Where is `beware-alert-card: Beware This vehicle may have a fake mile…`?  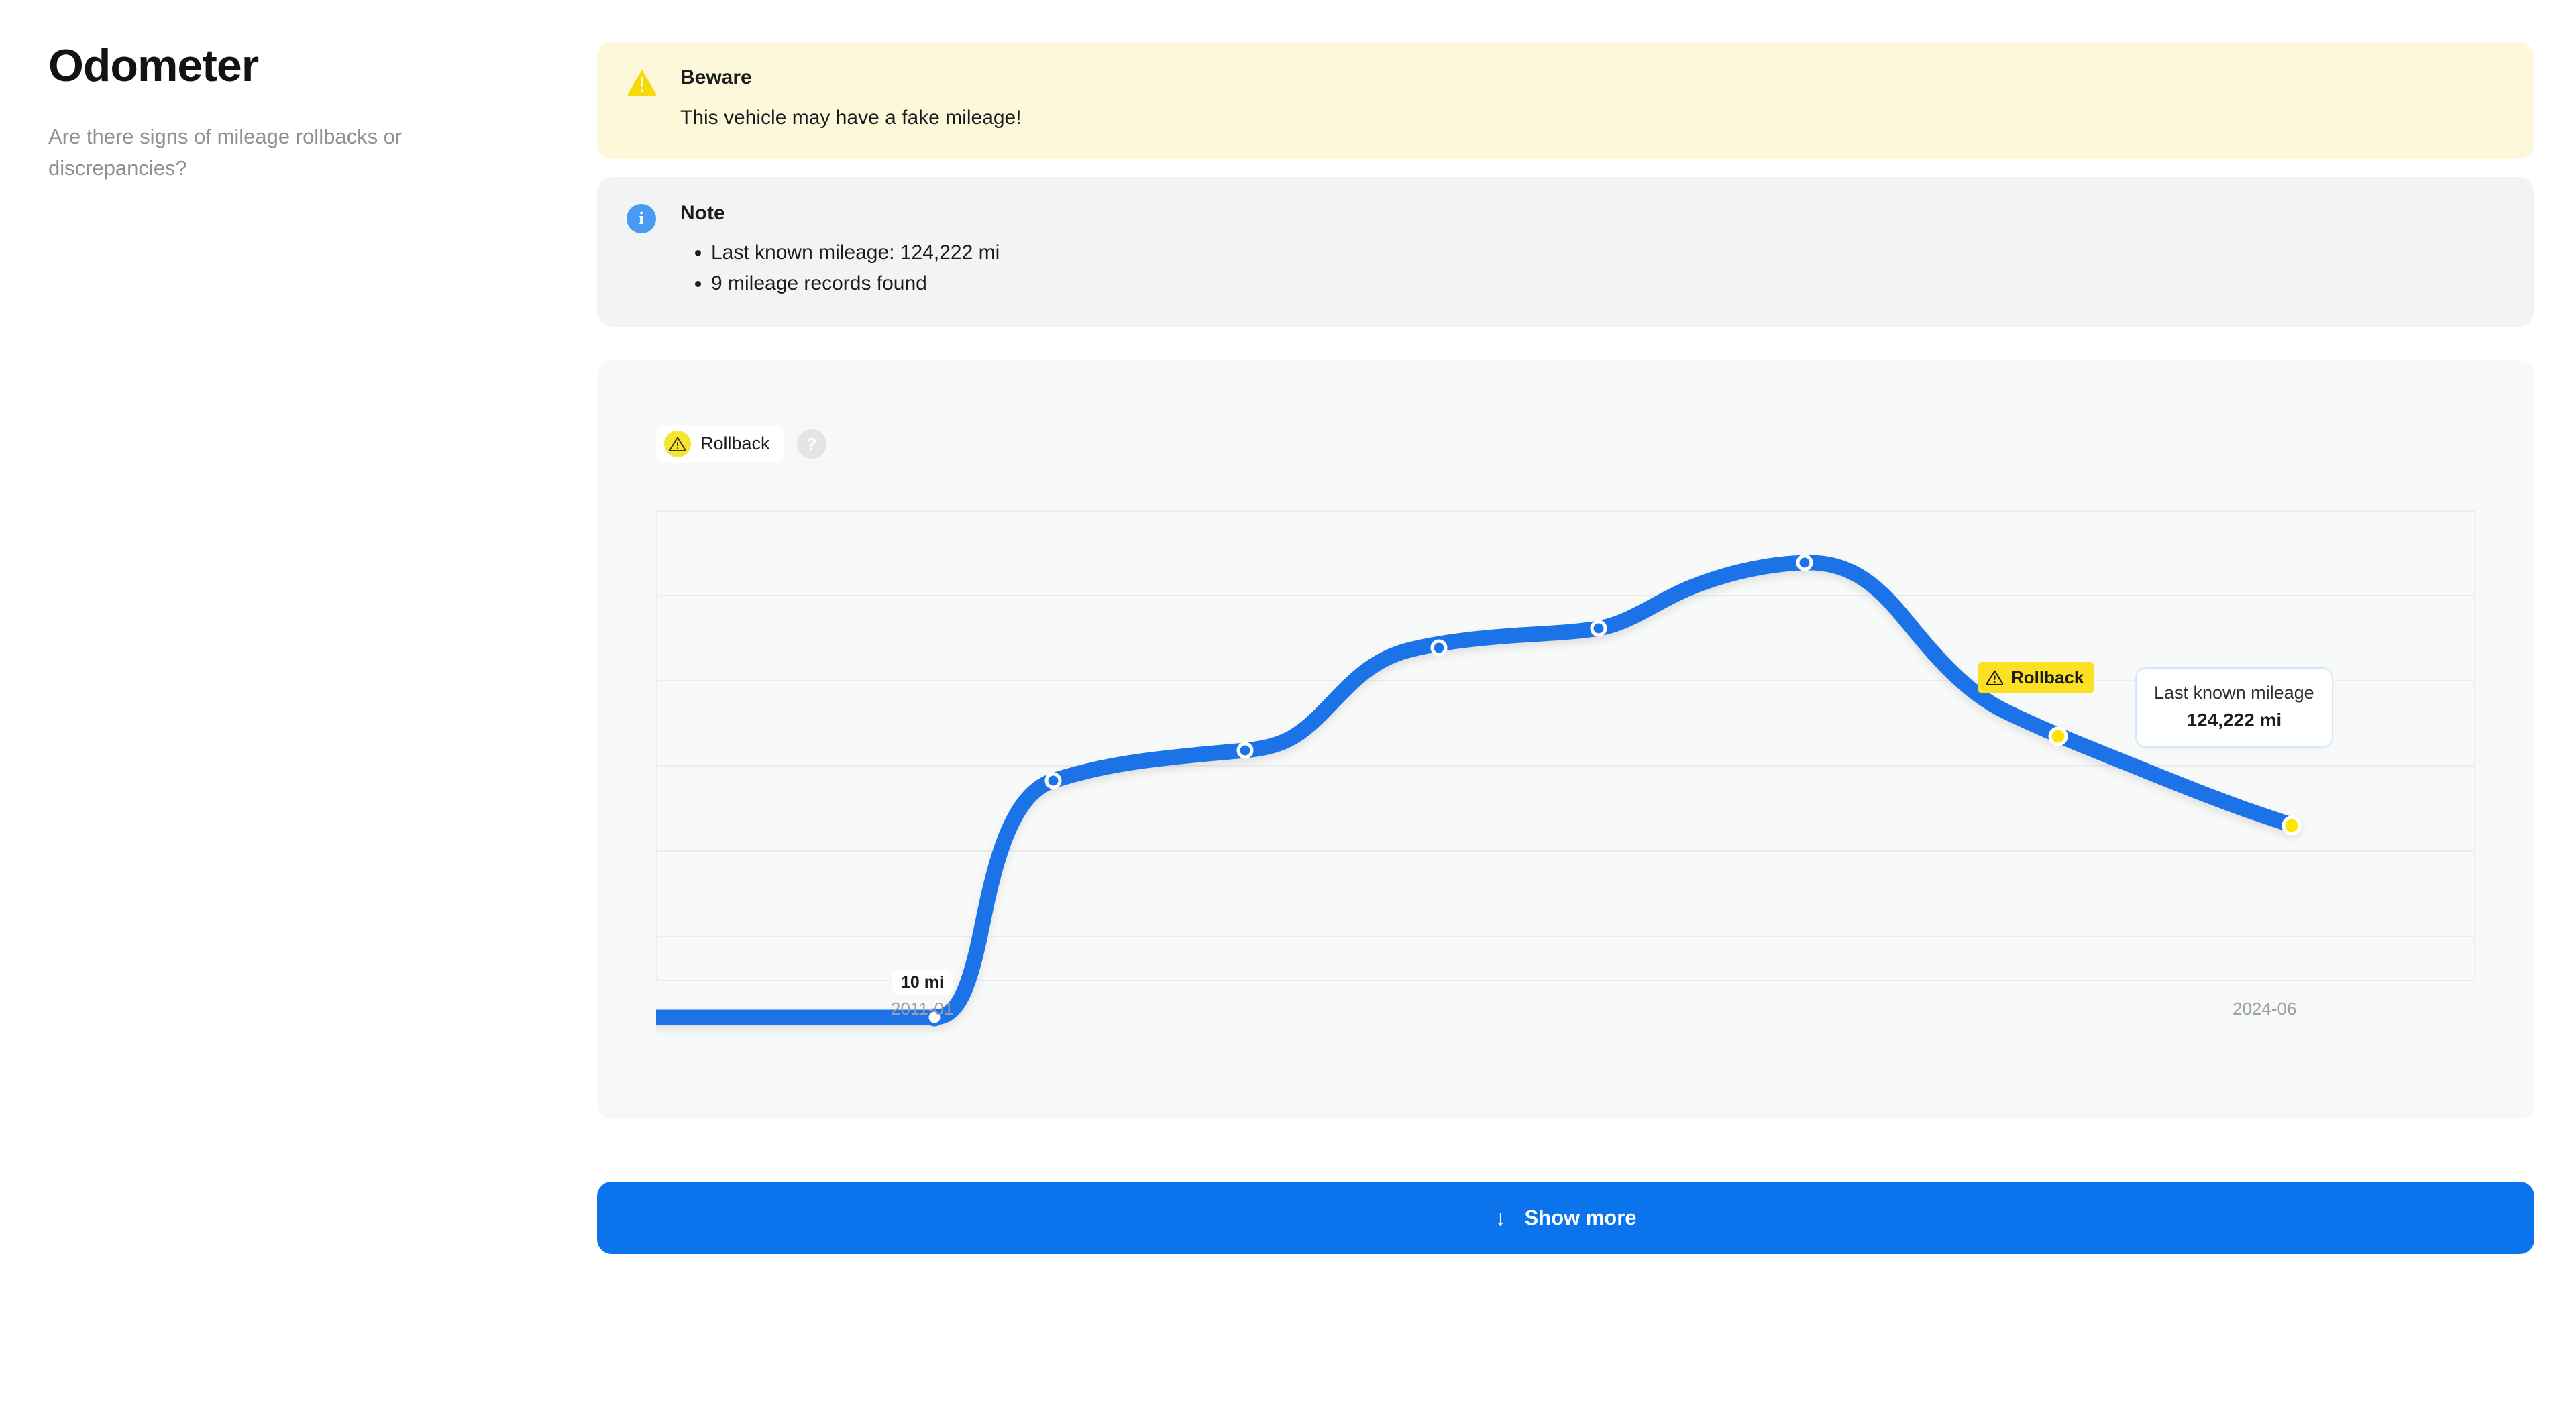
beware-alert-card: Beware This vehicle may have a fake mile… is located at coordinates (1565, 100).